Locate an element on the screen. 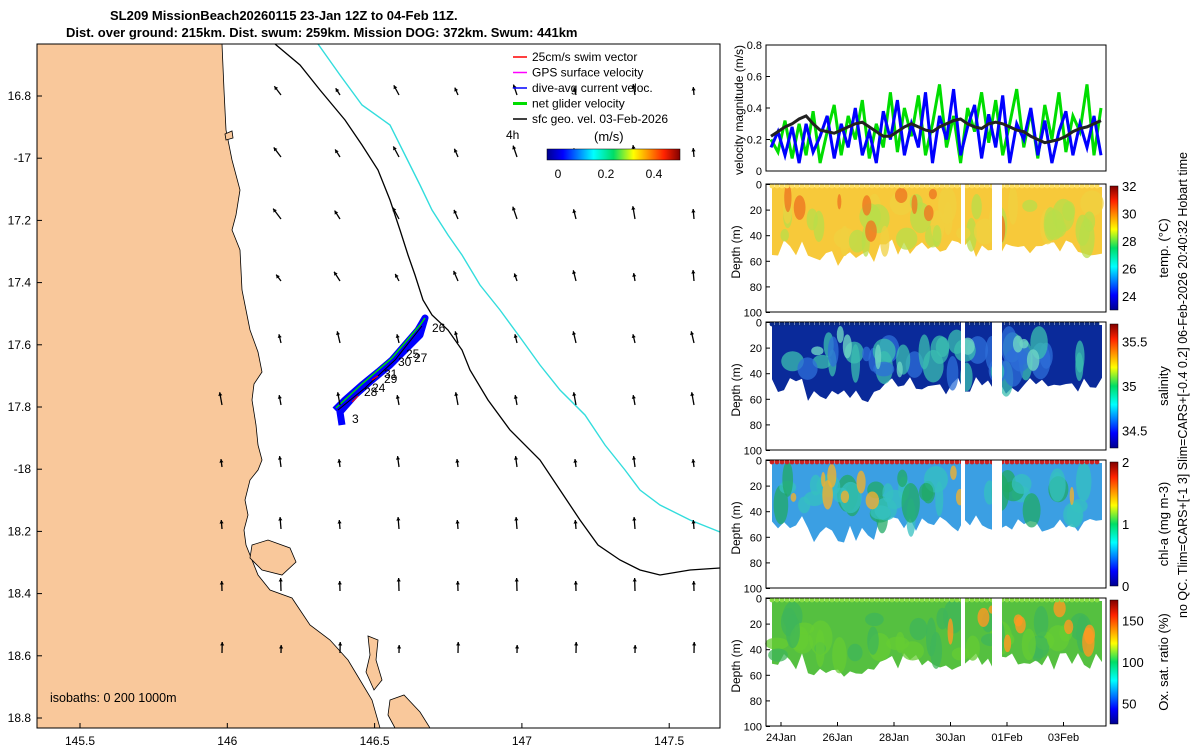 The height and width of the screenshot is (750, 1200). colorbar-tick: 28 is located at coordinates (1129, 241).